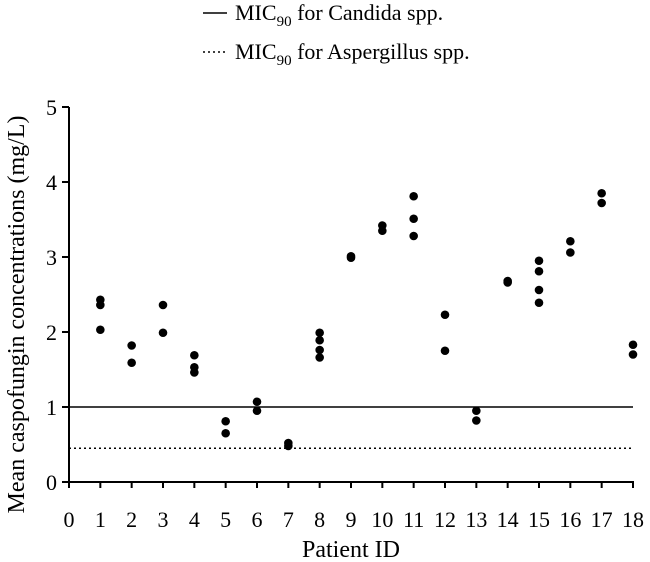 The height and width of the screenshot is (562, 650). Describe the element at coordinates (100, 519) in the screenshot. I see `x-tick-label: 1` at that location.